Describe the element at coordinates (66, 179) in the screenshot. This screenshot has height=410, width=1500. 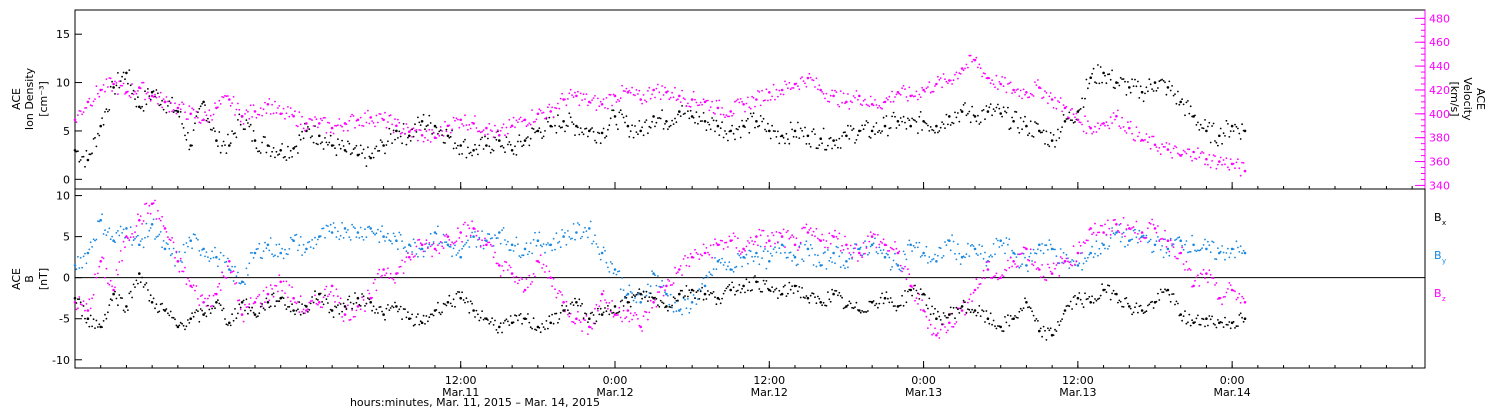
I see `top-left-tick-label: 0` at that location.